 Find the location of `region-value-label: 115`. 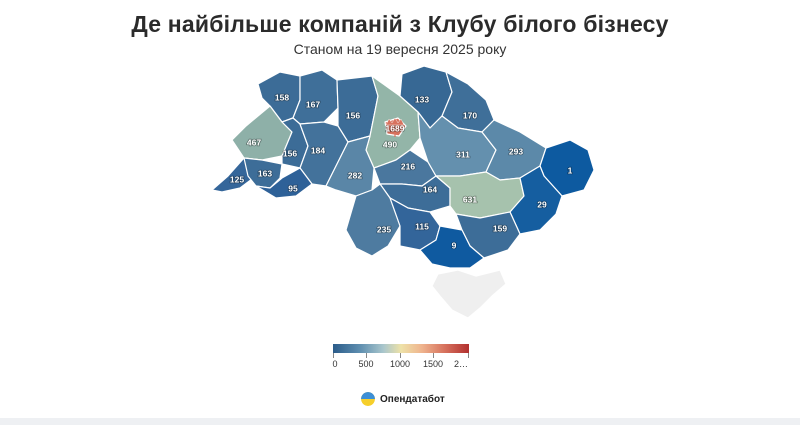

region-value-label: 115 is located at coordinates (422, 226).